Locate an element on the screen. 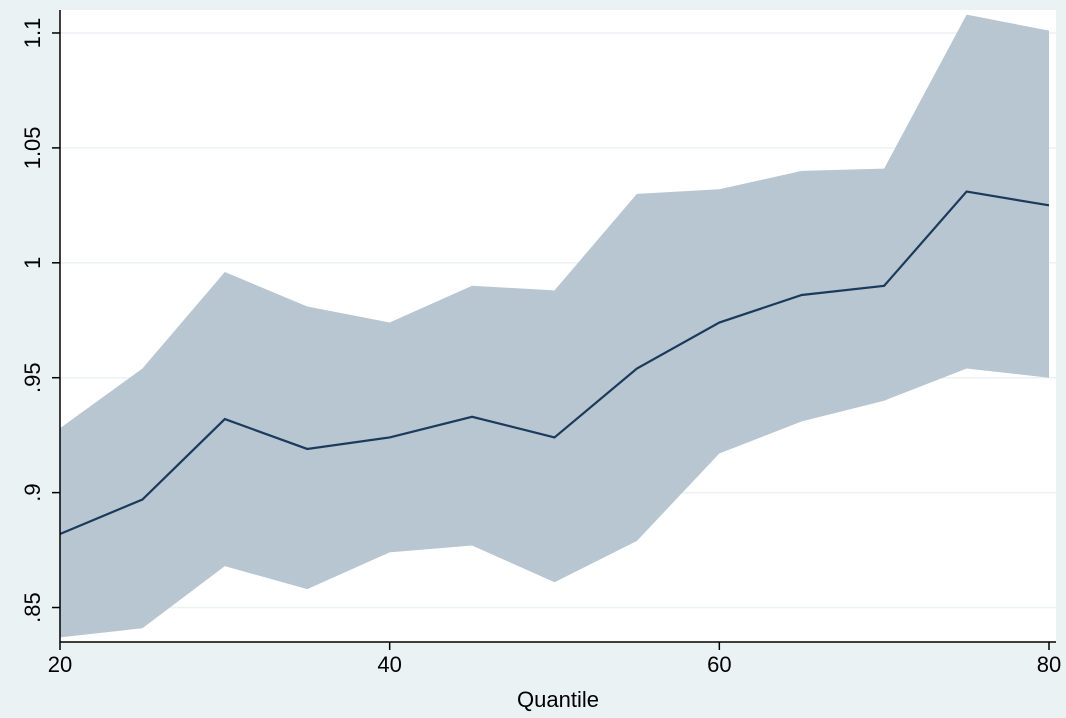 The width and height of the screenshot is (1066, 718). x-tick-label-2: 60 is located at coordinates (719, 664).